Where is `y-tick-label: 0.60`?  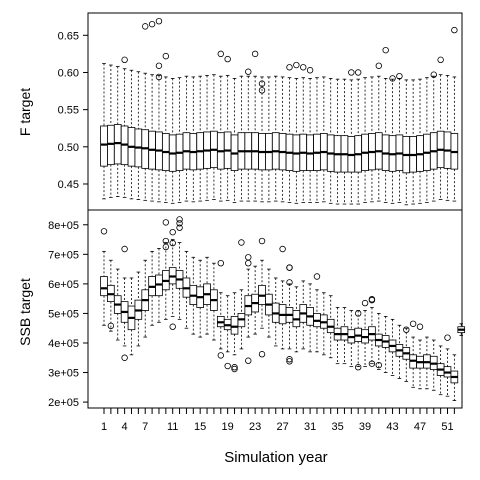
y-tick-label: 0.60 is located at coordinates (68, 73).